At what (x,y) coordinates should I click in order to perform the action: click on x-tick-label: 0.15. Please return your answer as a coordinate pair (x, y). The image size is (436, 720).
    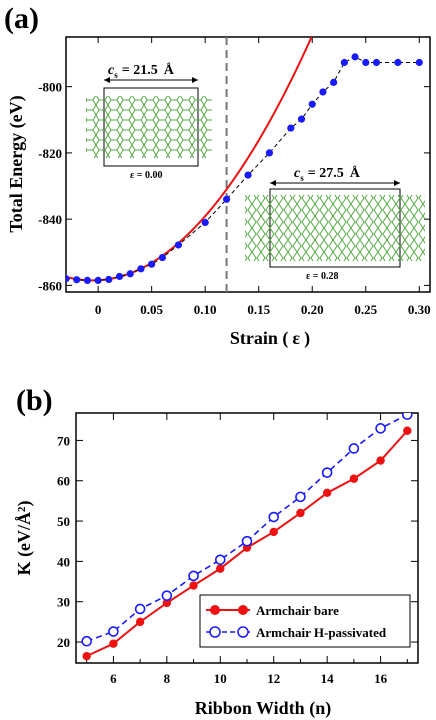
    Looking at the image, I should click on (258, 309).